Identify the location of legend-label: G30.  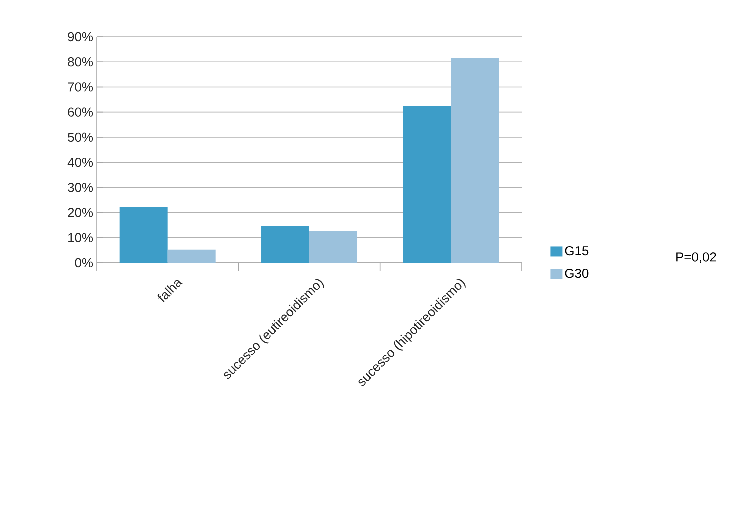
(577, 273).